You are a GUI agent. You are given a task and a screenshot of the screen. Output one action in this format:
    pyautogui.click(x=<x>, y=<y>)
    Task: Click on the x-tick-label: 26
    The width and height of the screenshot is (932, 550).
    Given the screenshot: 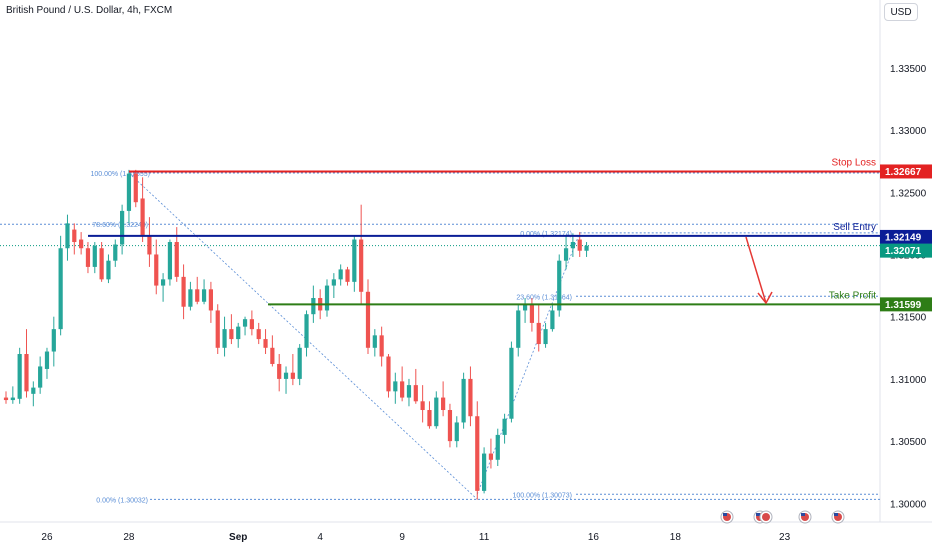 What is the action you would take?
    pyautogui.click(x=47, y=537)
    